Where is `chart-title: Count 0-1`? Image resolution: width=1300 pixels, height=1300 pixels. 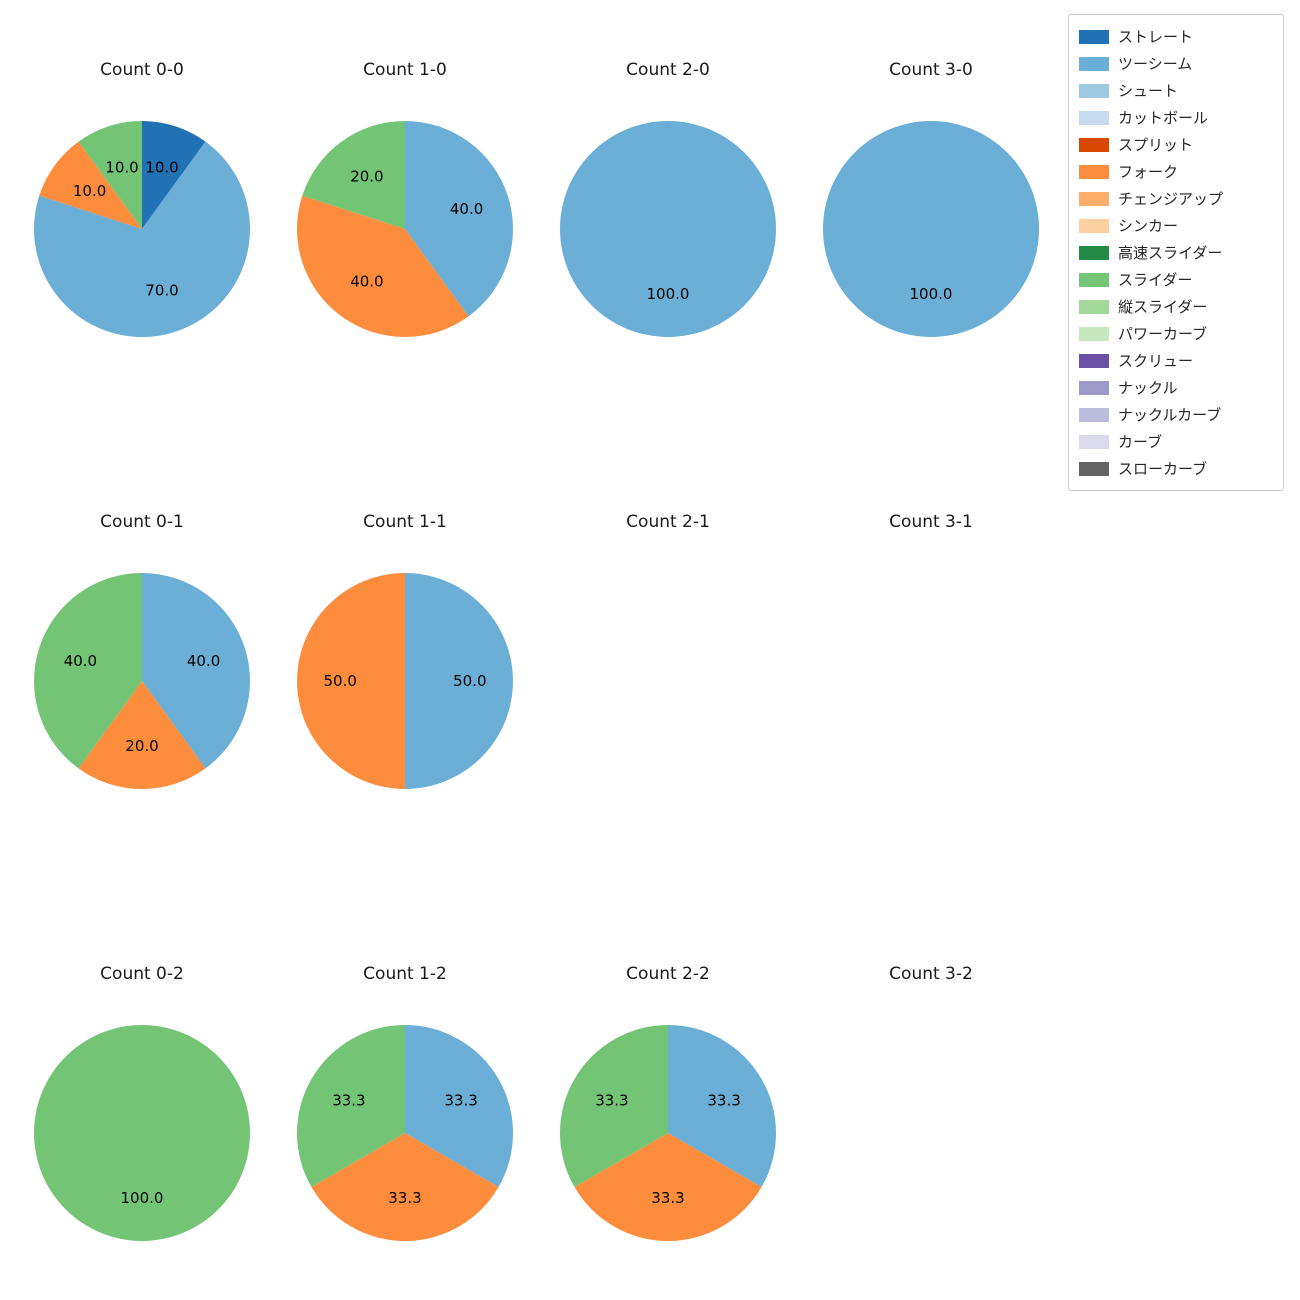
chart-title: Count 0-1 is located at coordinates (142, 522).